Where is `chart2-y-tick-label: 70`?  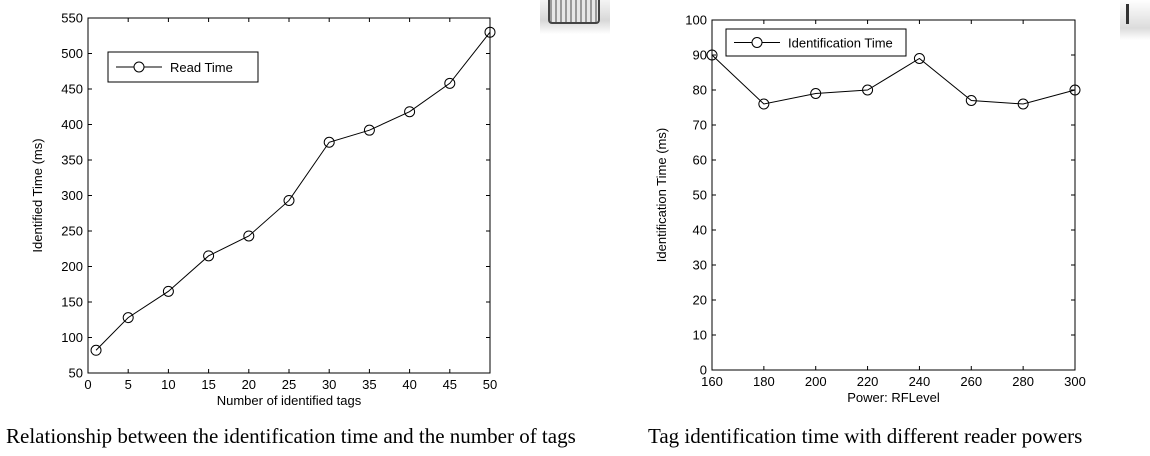 chart2-y-tick-label: 70 is located at coordinates (700, 125).